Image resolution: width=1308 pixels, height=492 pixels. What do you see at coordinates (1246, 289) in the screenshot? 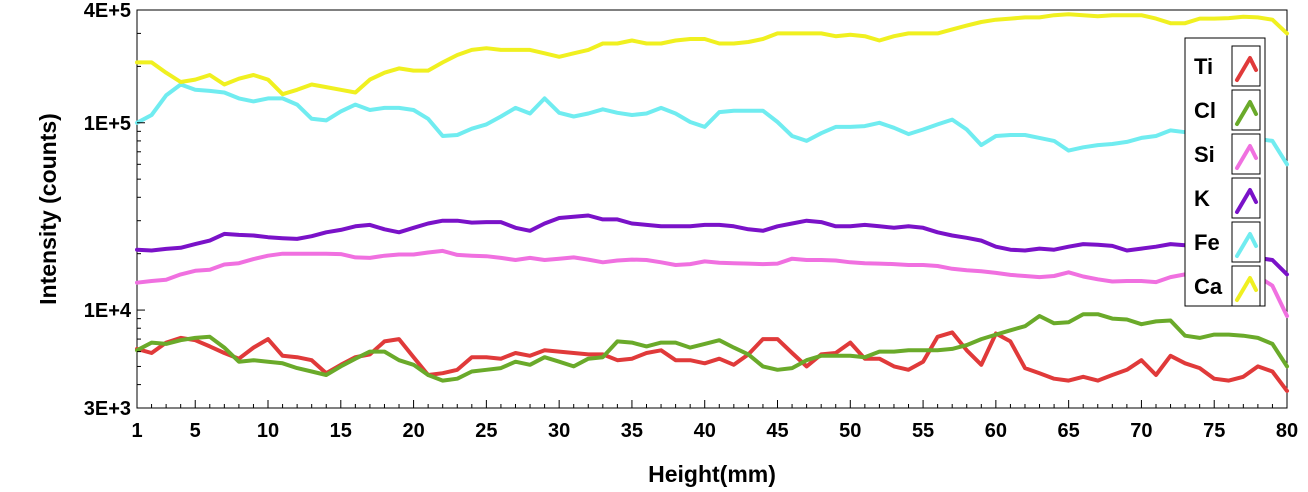
I see `legend-swatch-ca` at bounding box center [1246, 289].